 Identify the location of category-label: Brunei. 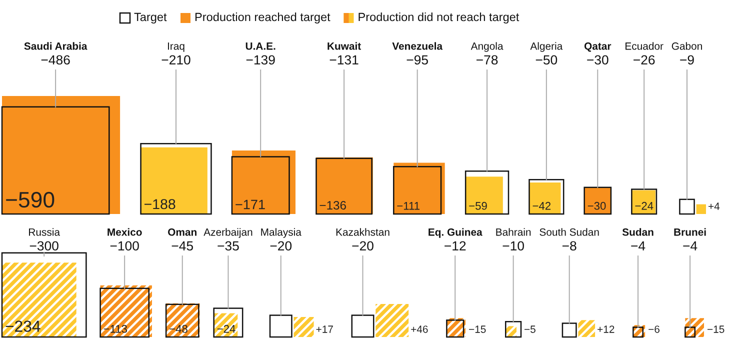
(690, 232).